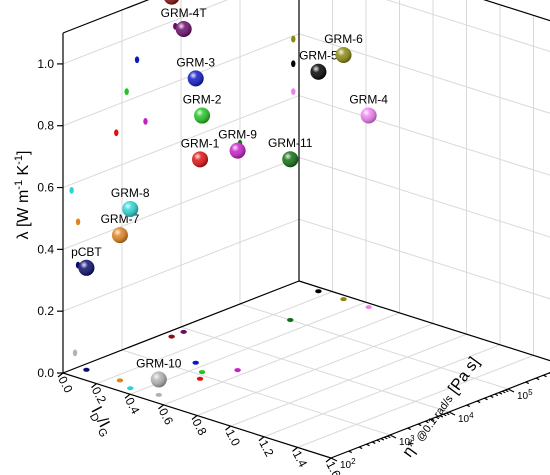 Image resolution: width=550 pixels, height=475 pixels. I want to click on floor-projection-grm-4t, so click(183, 331).